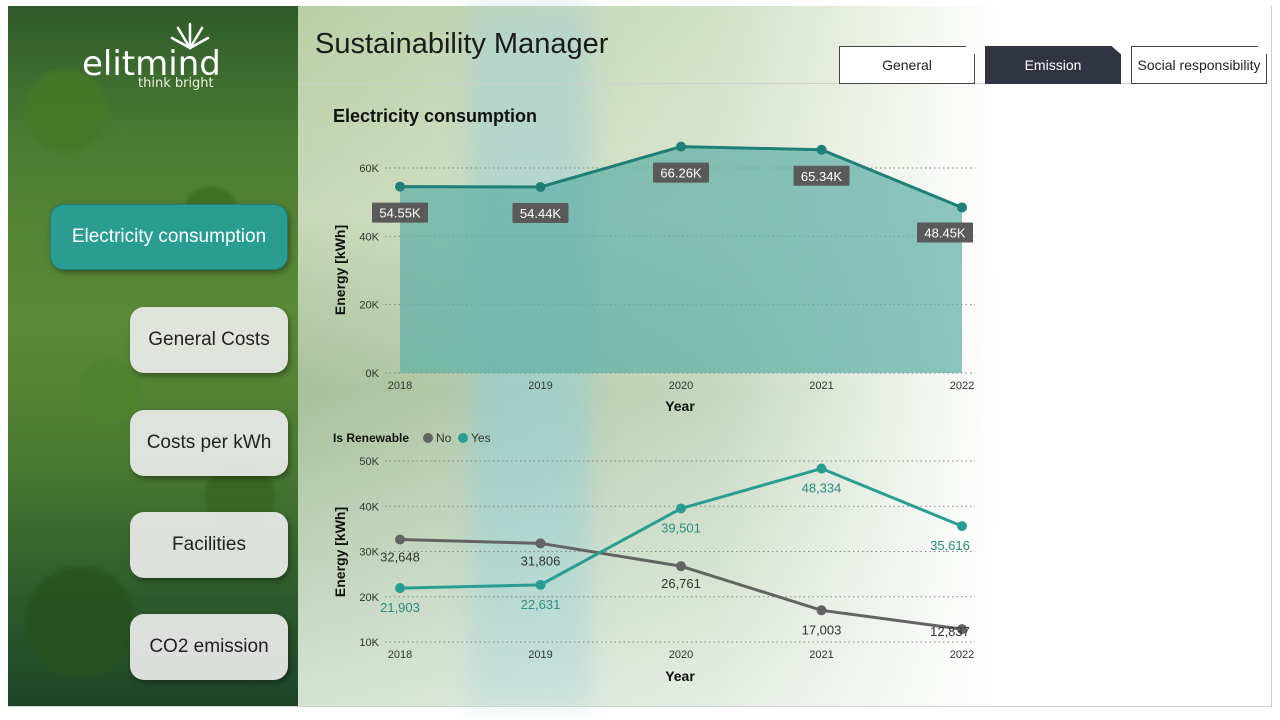  Describe the element at coordinates (822, 488) in the screenshot. I see `data-label: 48,334` at that location.